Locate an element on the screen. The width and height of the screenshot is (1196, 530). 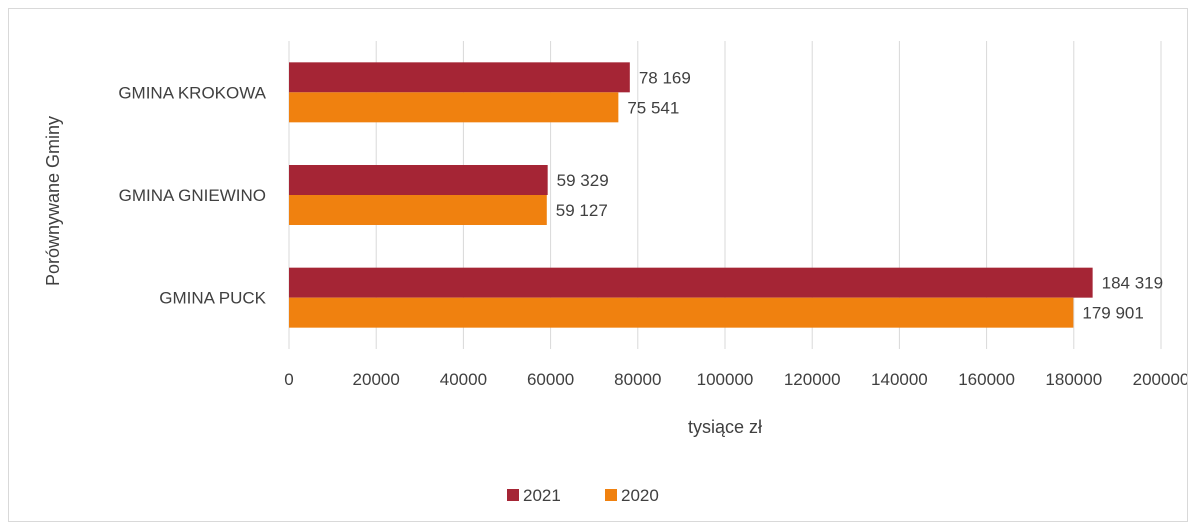
data-label: 184 319 is located at coordinates (1132, 283).